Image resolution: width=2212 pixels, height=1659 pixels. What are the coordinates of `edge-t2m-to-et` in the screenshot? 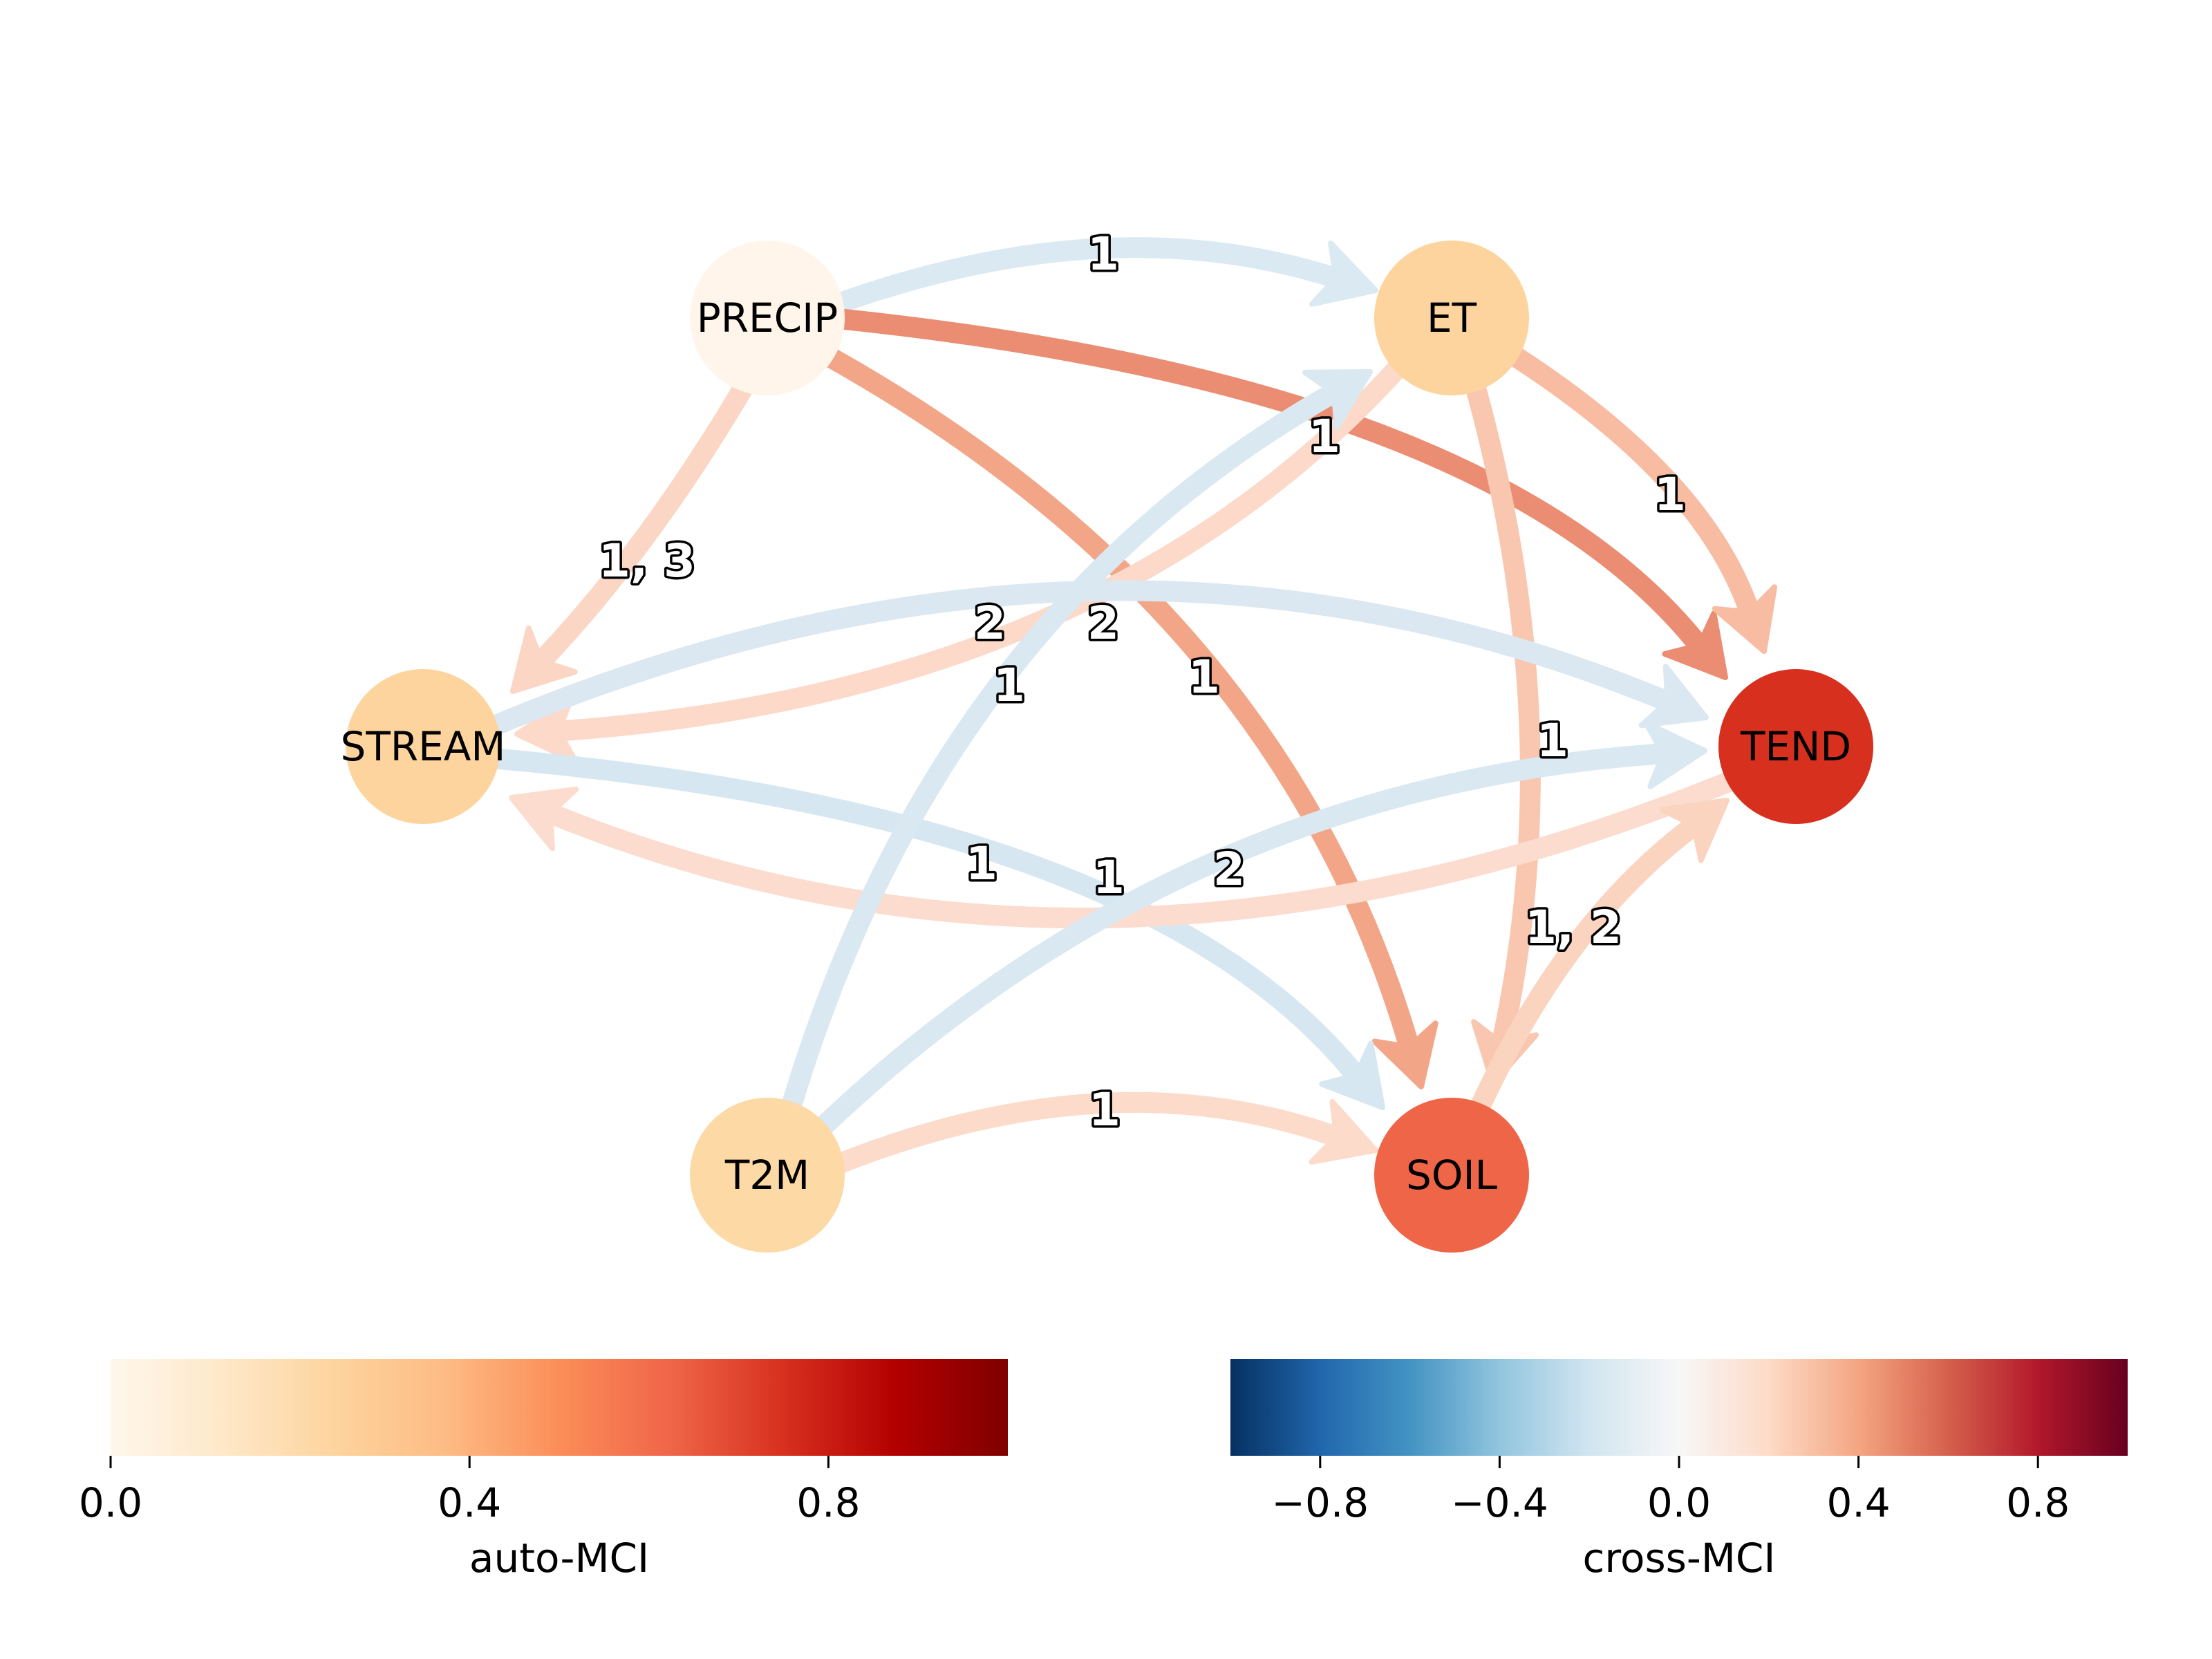 It's located at (1075, 748).